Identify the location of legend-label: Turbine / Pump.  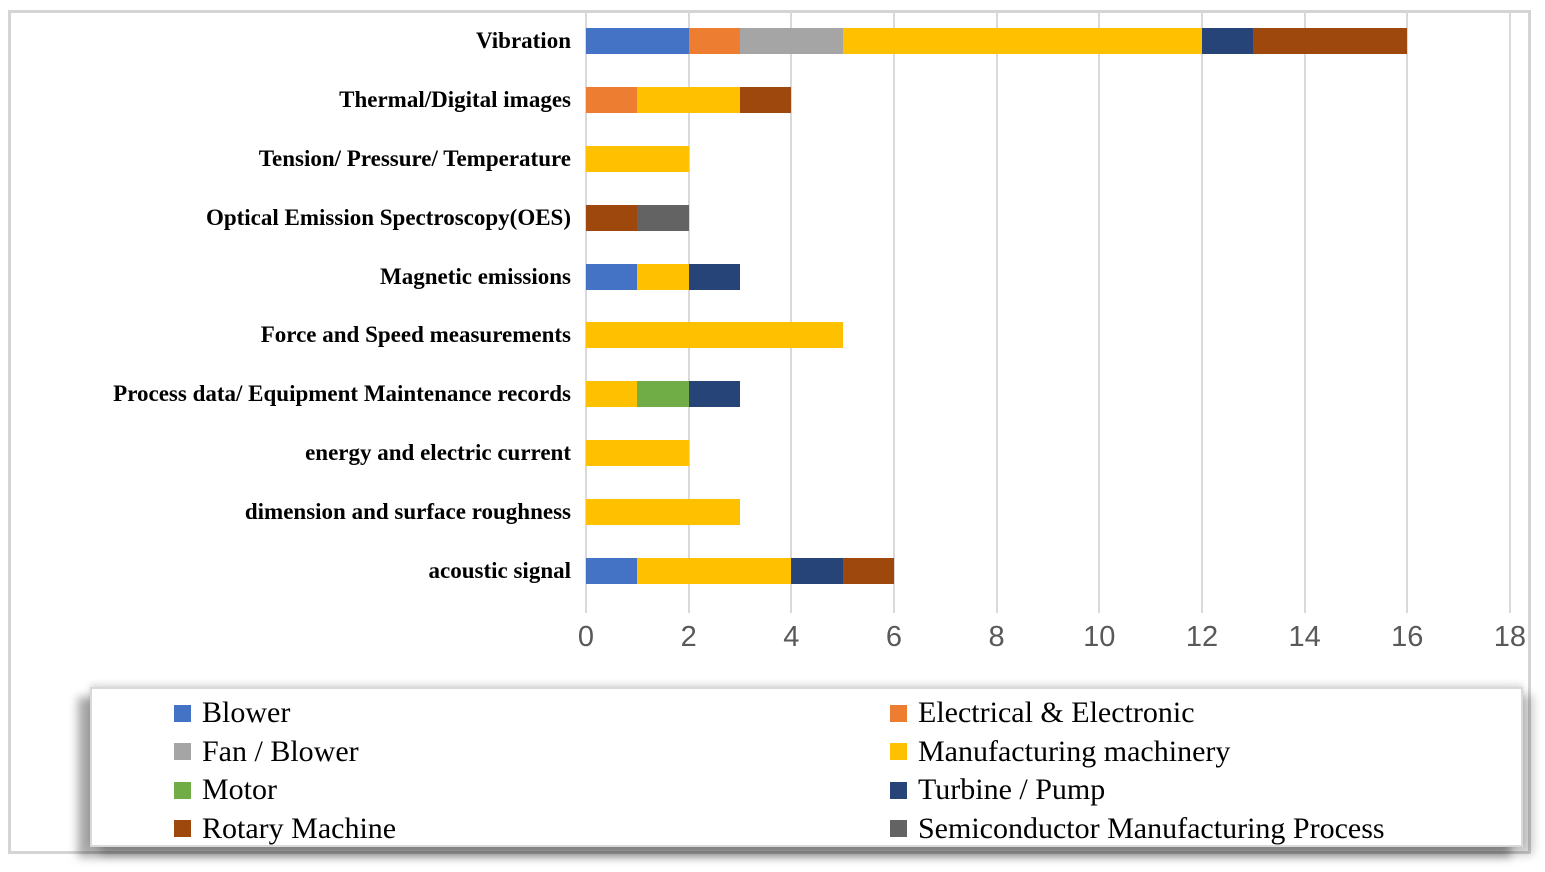
(1012, 789).